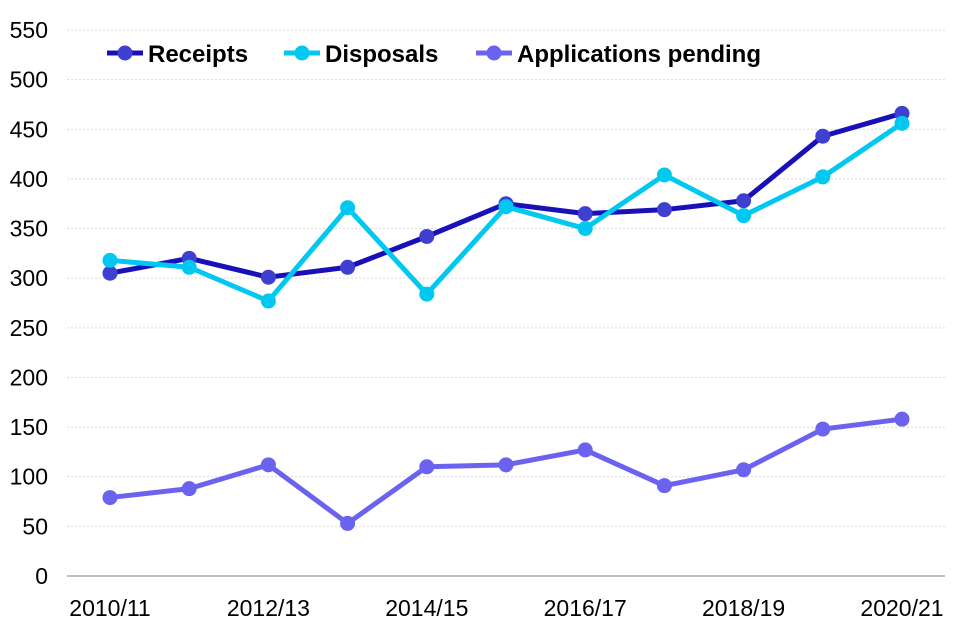  I want to click on x-tick-label: 2020/21, so click(901, 608).